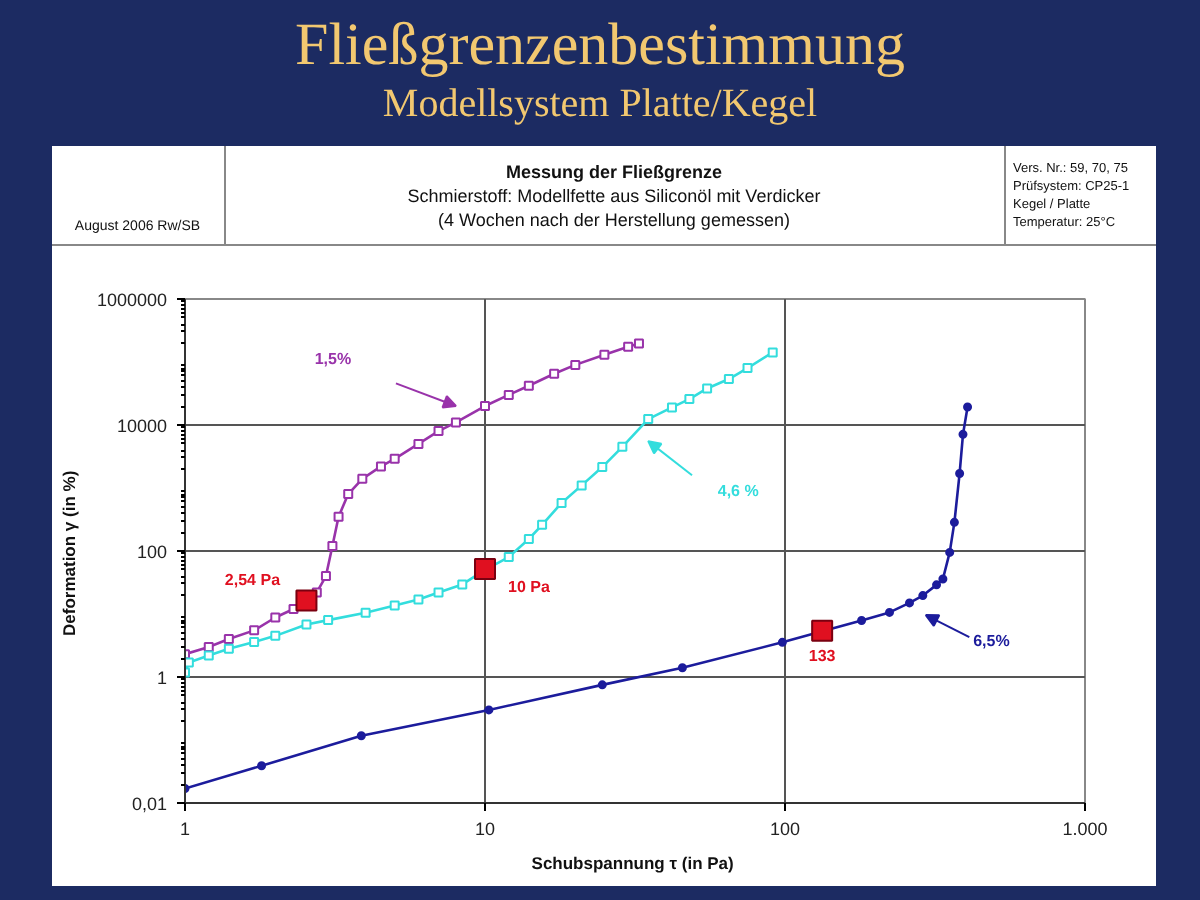  What do you see at coordinates (142, 426) in the screenshot?
I see `y-tick-label: 10000` at bounding box center [142, 426].